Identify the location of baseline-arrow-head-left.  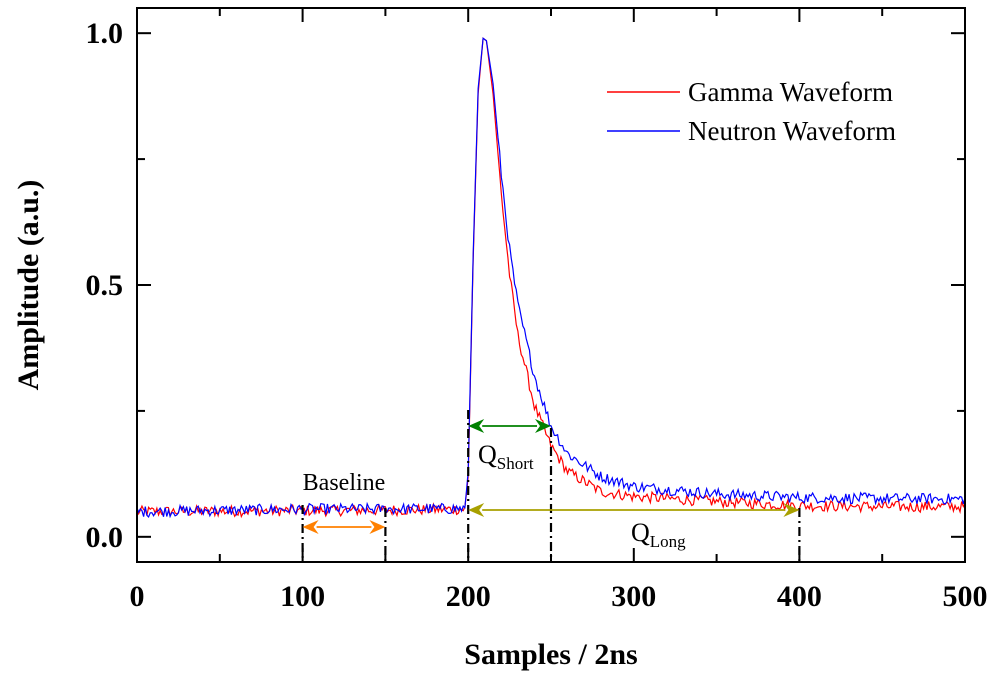
(310, 527).